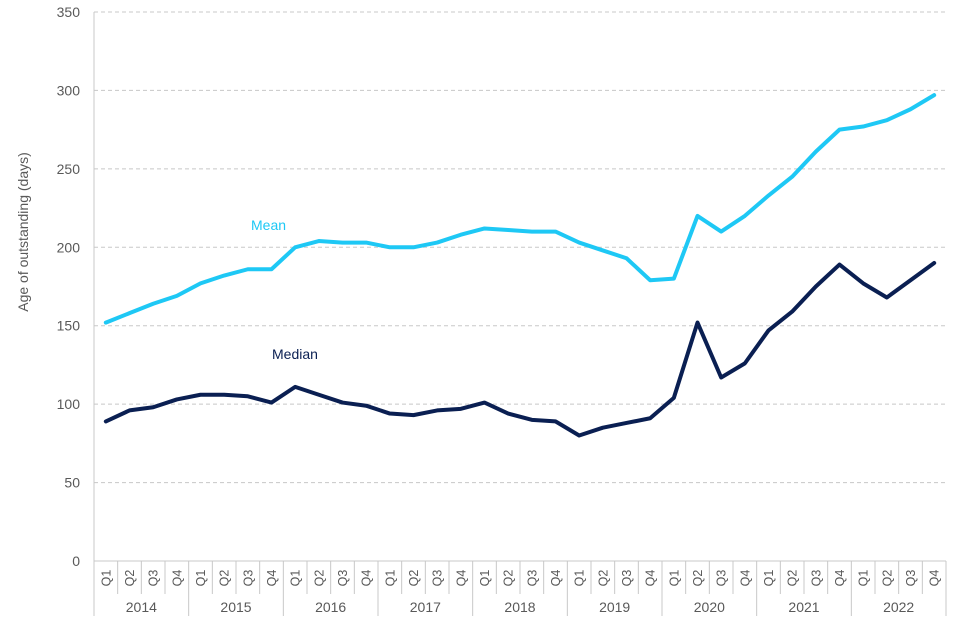  What do you see at coordinates (72, 483) in the screenshot?
I see `y-tick-label: 50` at bounding box center [72, 483].